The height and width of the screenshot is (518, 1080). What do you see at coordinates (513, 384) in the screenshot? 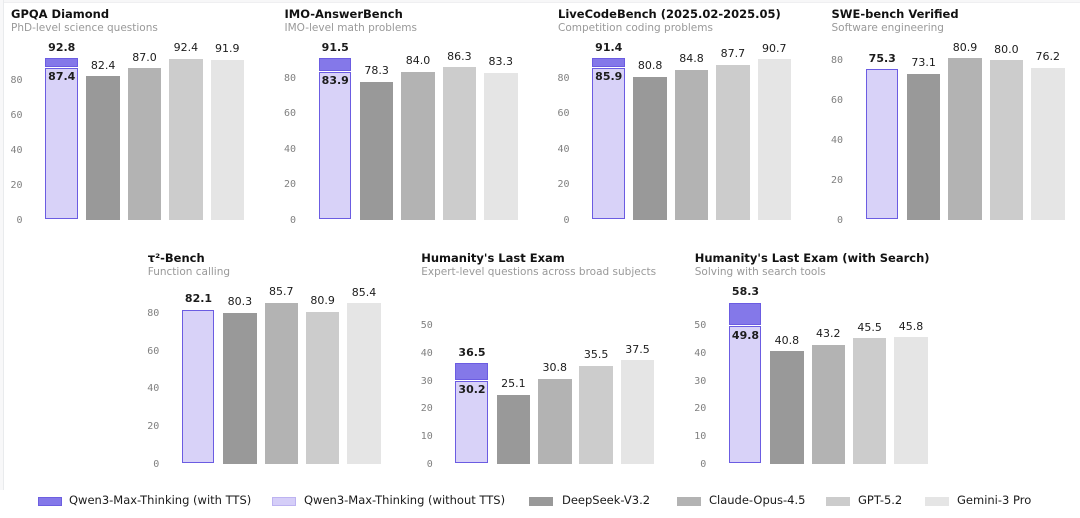
I see `bar-value-label: 25.1` at bounding box center [513, 384].